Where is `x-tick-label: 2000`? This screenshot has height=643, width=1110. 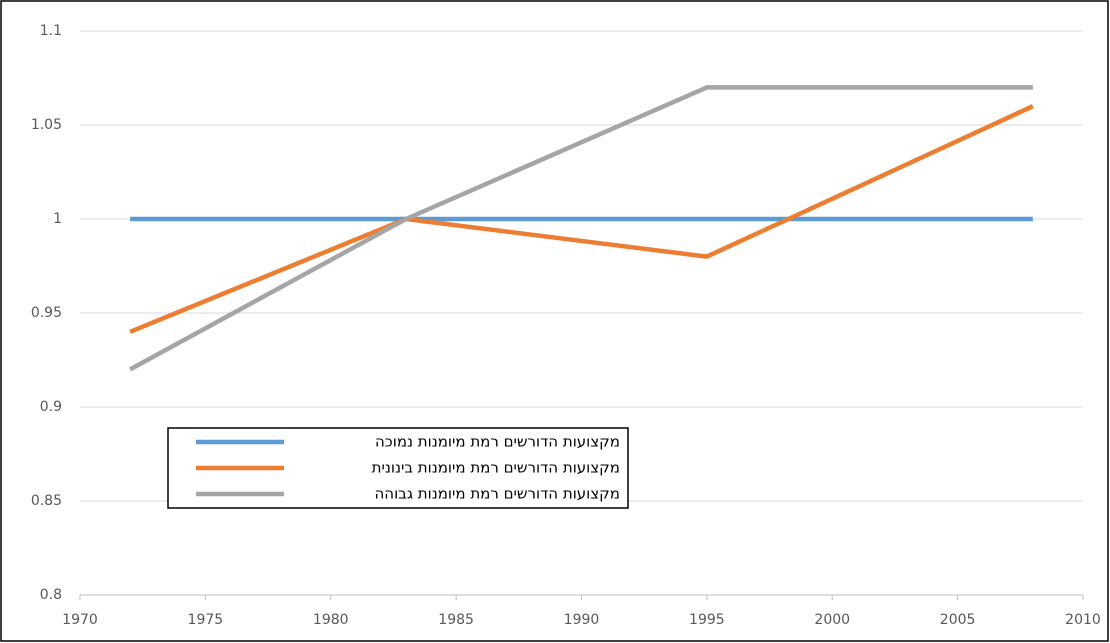
x-tick-label: 2000 is located at coordinates (832, 620).